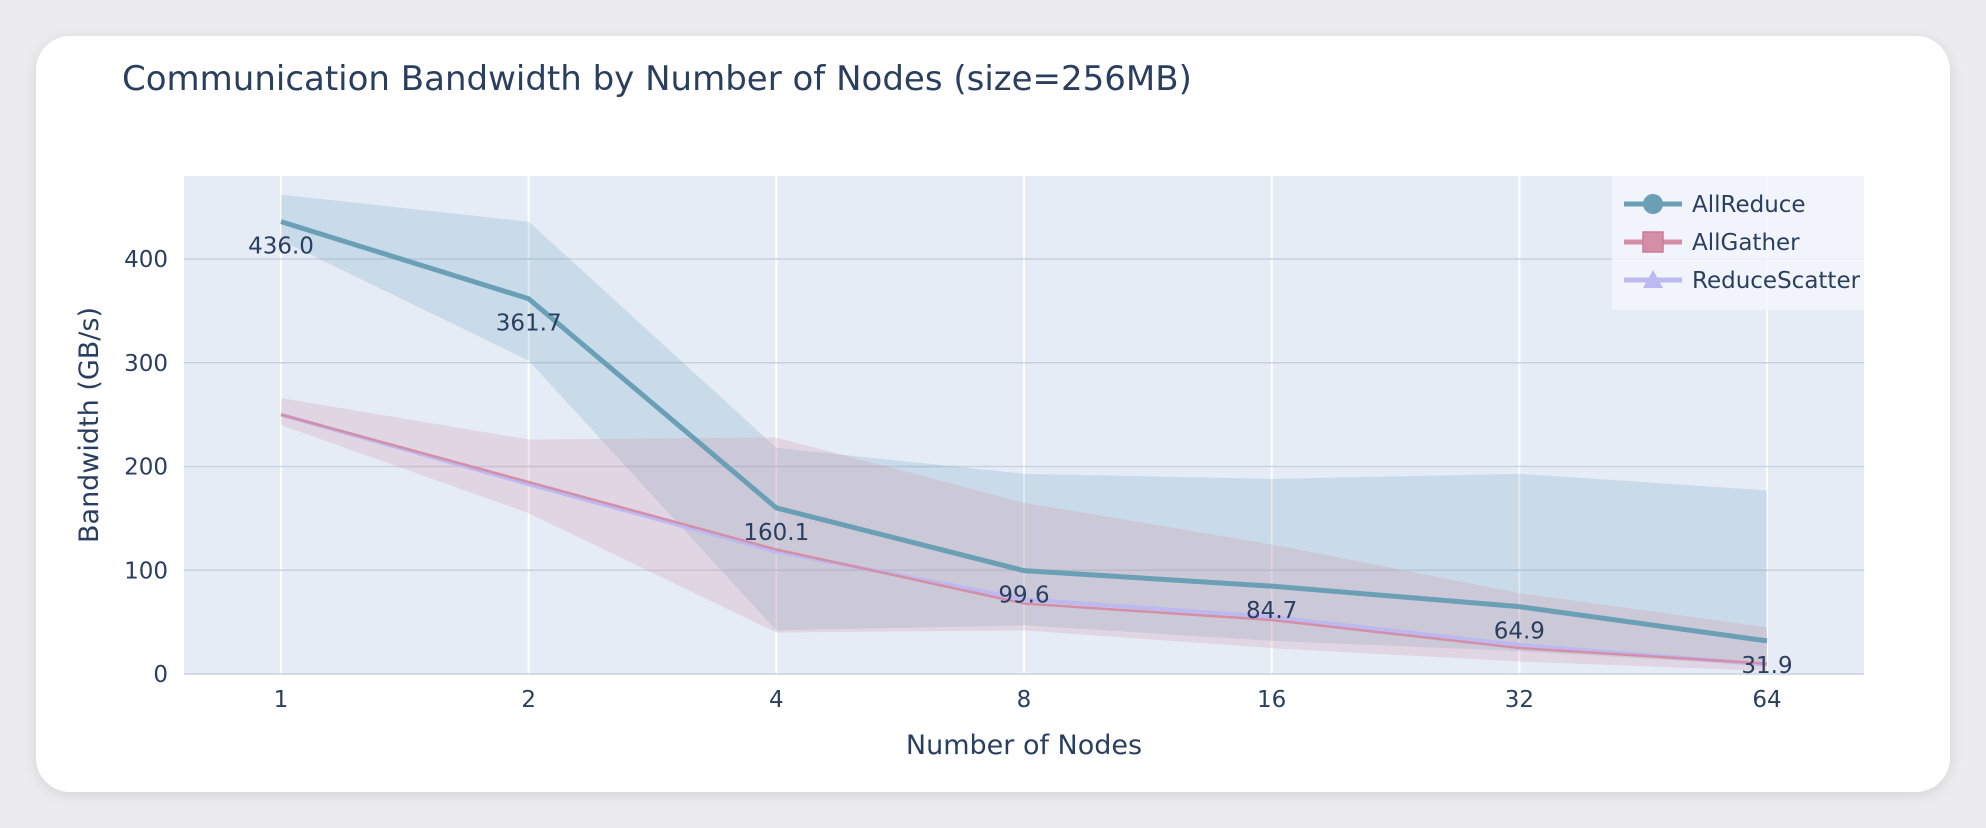  What do you see at coordinates (1023, 596) in the screenshot?
I see `data-label-AllReduce: 99.6` at bounding box center [1023, 596].